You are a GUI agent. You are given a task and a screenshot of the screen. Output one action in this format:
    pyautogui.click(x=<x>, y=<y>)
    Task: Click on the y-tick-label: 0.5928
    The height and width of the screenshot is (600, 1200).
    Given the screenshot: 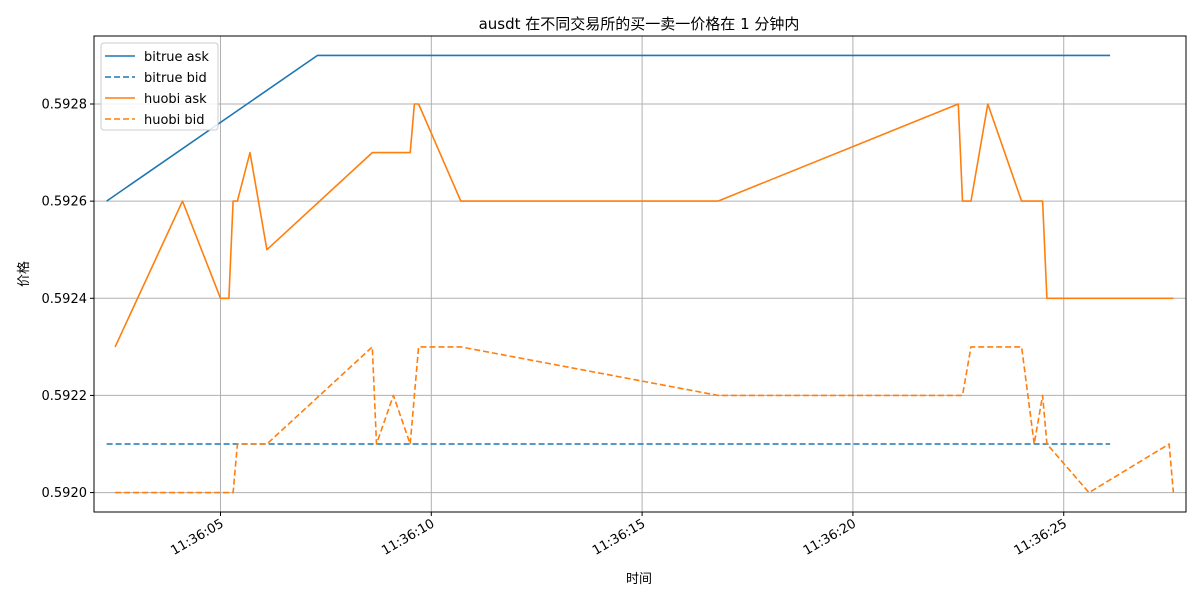 What is the action you would take?
    pyautogui.click(x=65, y=105)
    